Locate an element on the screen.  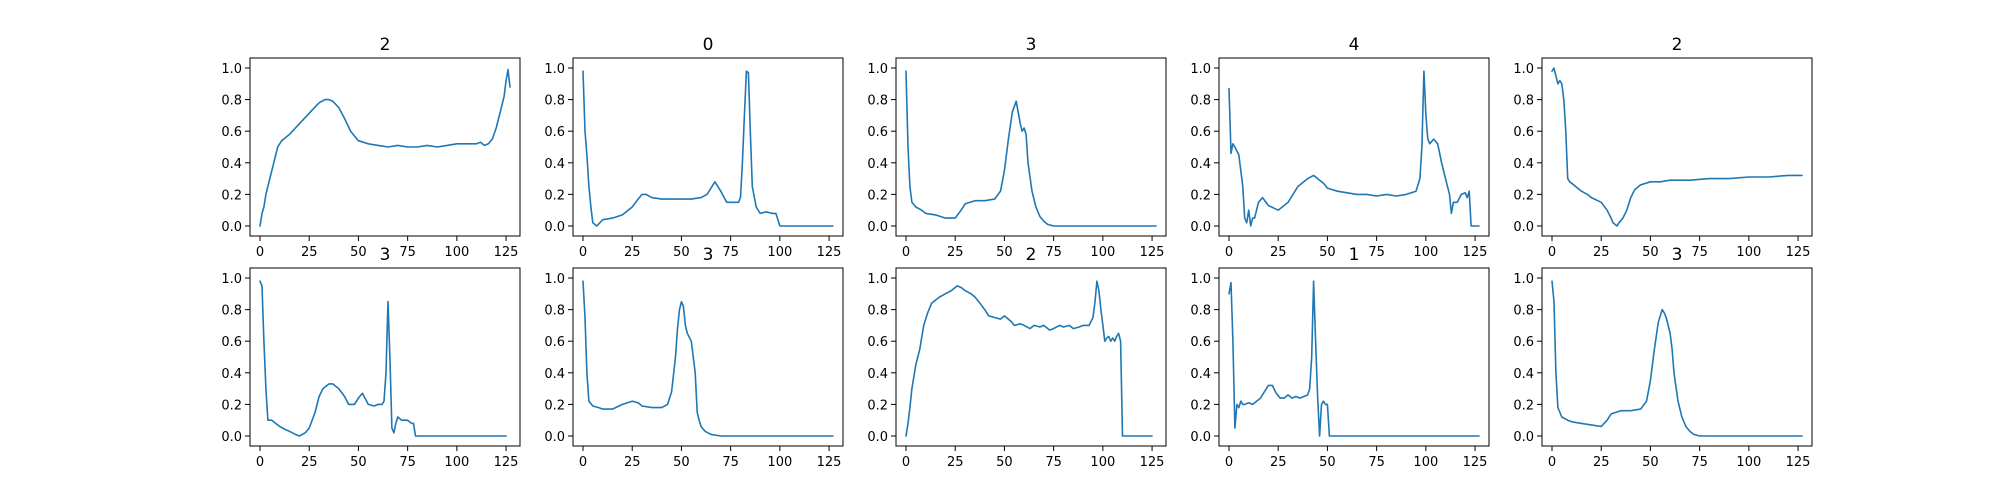
subplot-2: 0 0 25 50 75 100 125 0.0 0.2 0.4 0.6 0.8 1.0 is located at coordinates (694, 147).